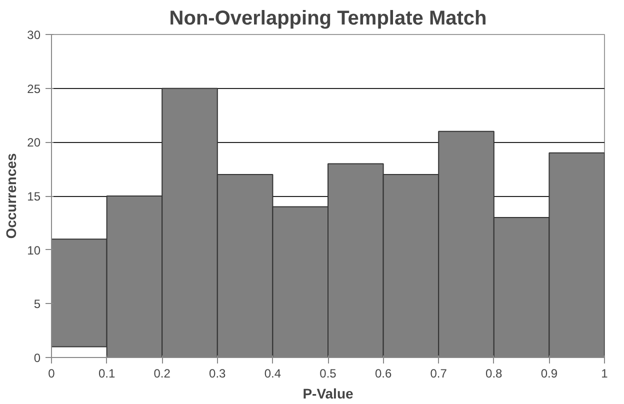 The width and height of the screenshot is (624, 404). I want to click on y-axis-title: Occurrences, so click(11, 195).